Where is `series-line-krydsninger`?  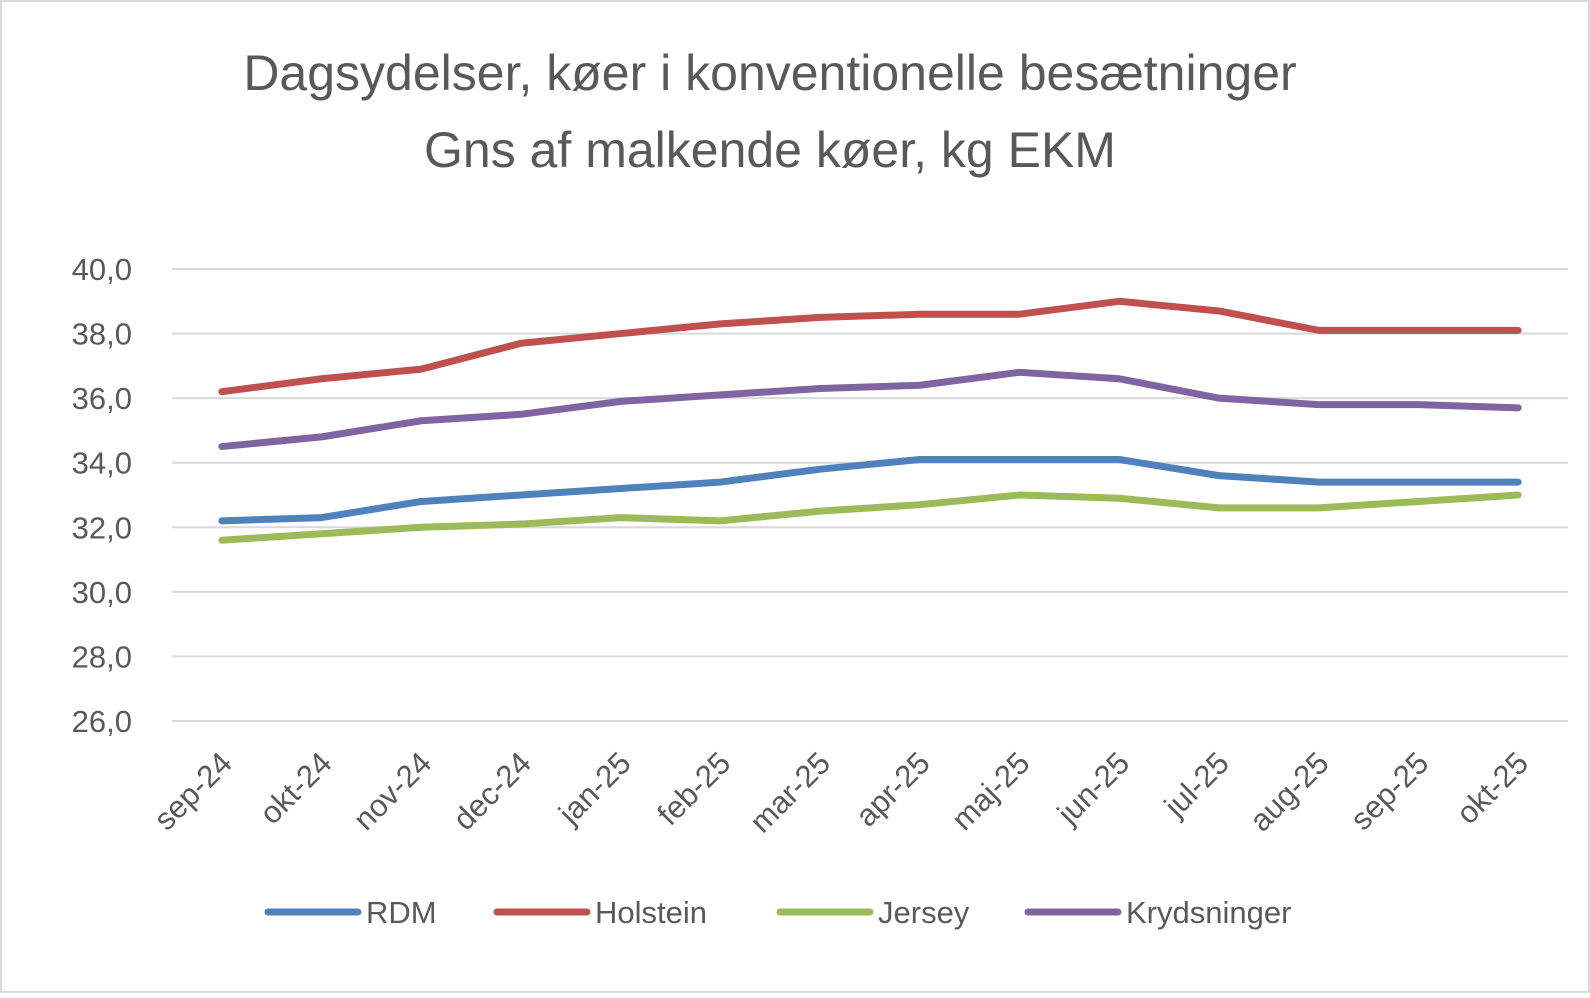
series-line-krydsninger is located at coordinates (870, 409).